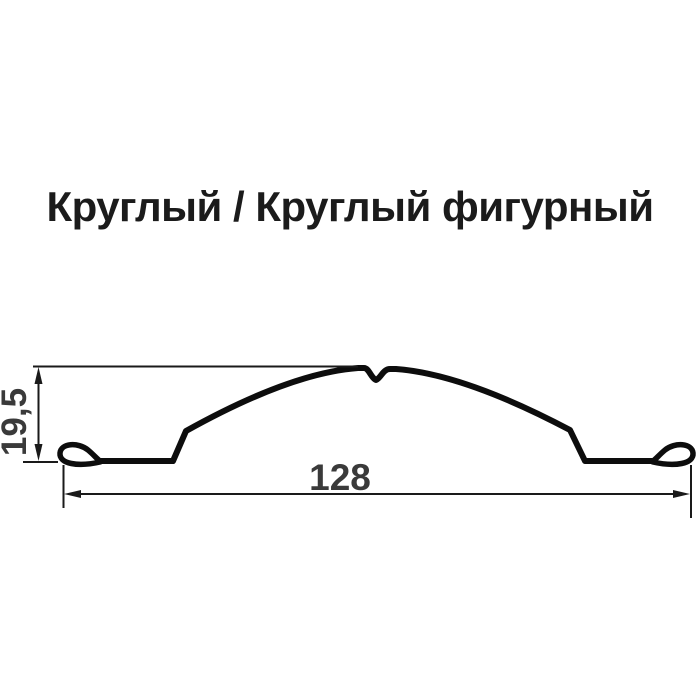  I want to click on profile-outline-path, so click(376, 414).